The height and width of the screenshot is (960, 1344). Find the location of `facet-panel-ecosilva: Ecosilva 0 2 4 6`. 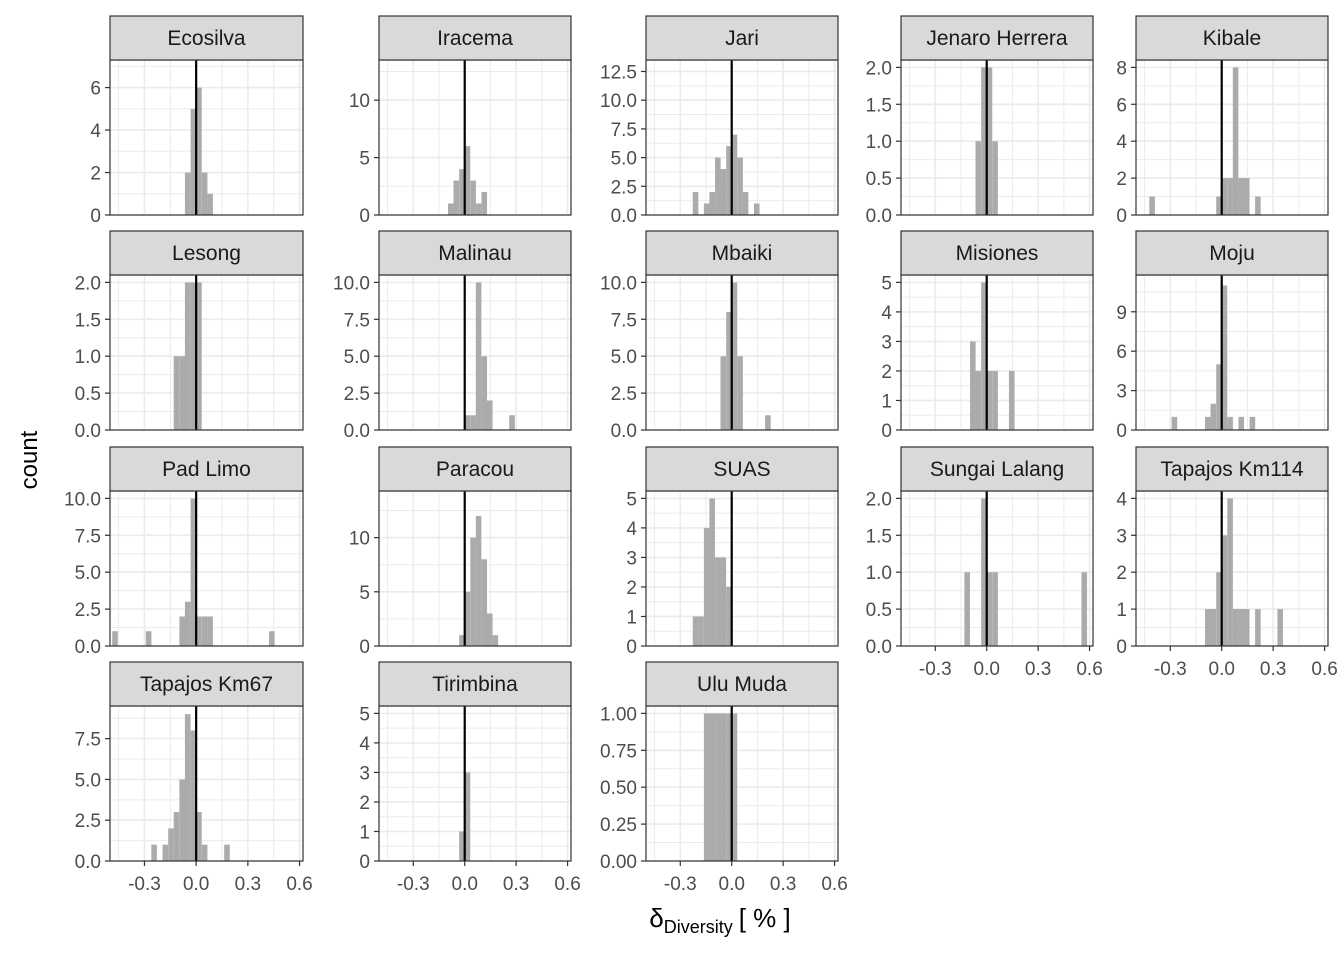

facet-panel-ecosilva: Ecosilva 0 2 4 6 is located at coordinates (197, 121).